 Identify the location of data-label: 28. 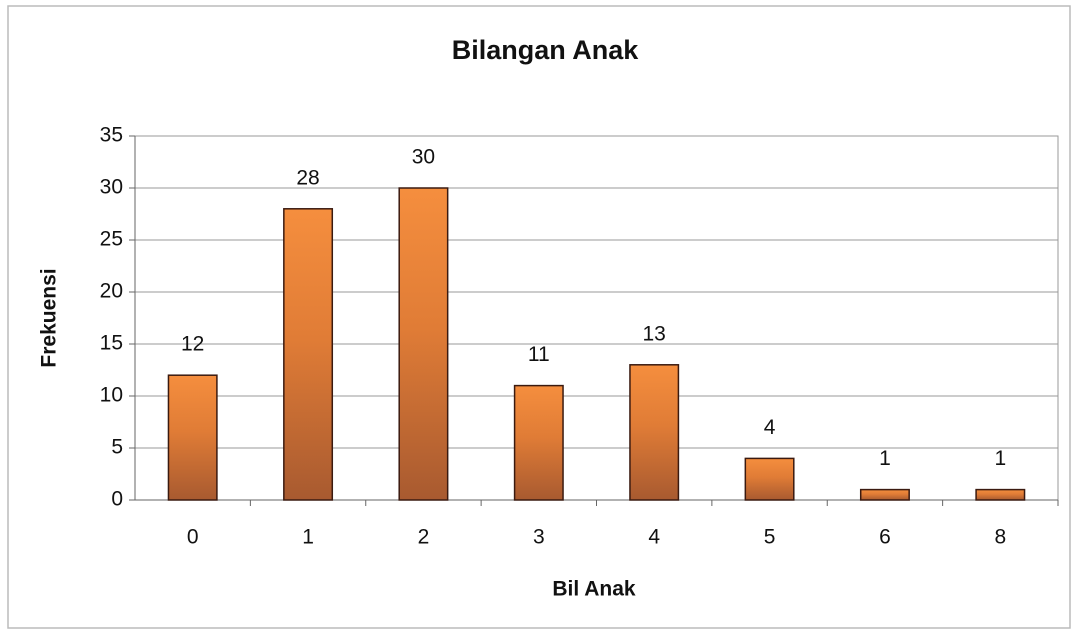
(307, 177).